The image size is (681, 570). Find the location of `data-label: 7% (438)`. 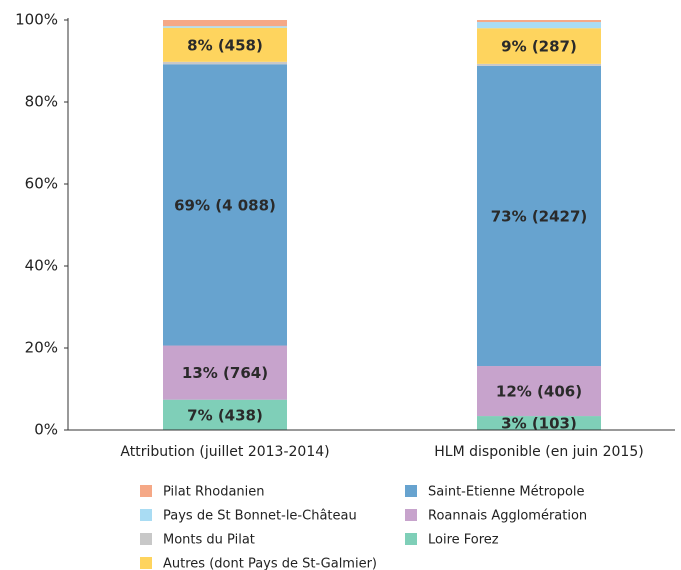

data-label: 7% (438) is located at coordinates (225, 415).